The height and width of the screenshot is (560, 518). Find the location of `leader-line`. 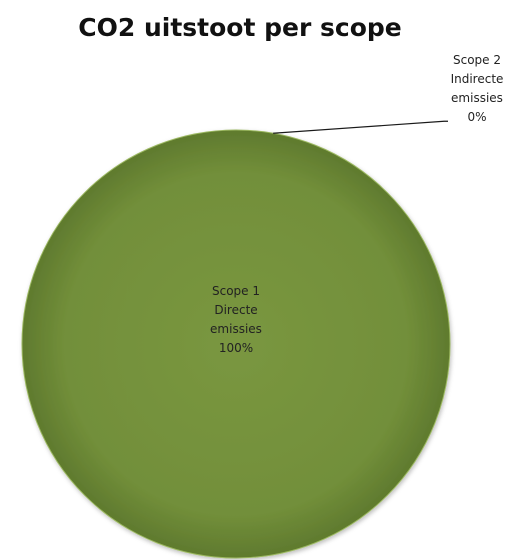

leader-line is located at coordinates (360, 127).